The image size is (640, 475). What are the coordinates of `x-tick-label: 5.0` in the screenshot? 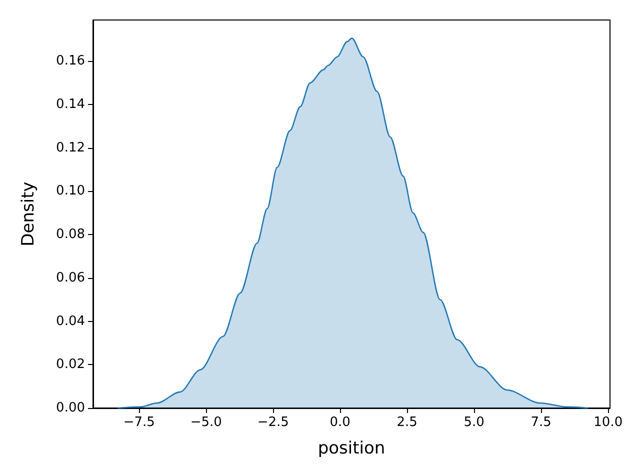 It's located at (474, 422).